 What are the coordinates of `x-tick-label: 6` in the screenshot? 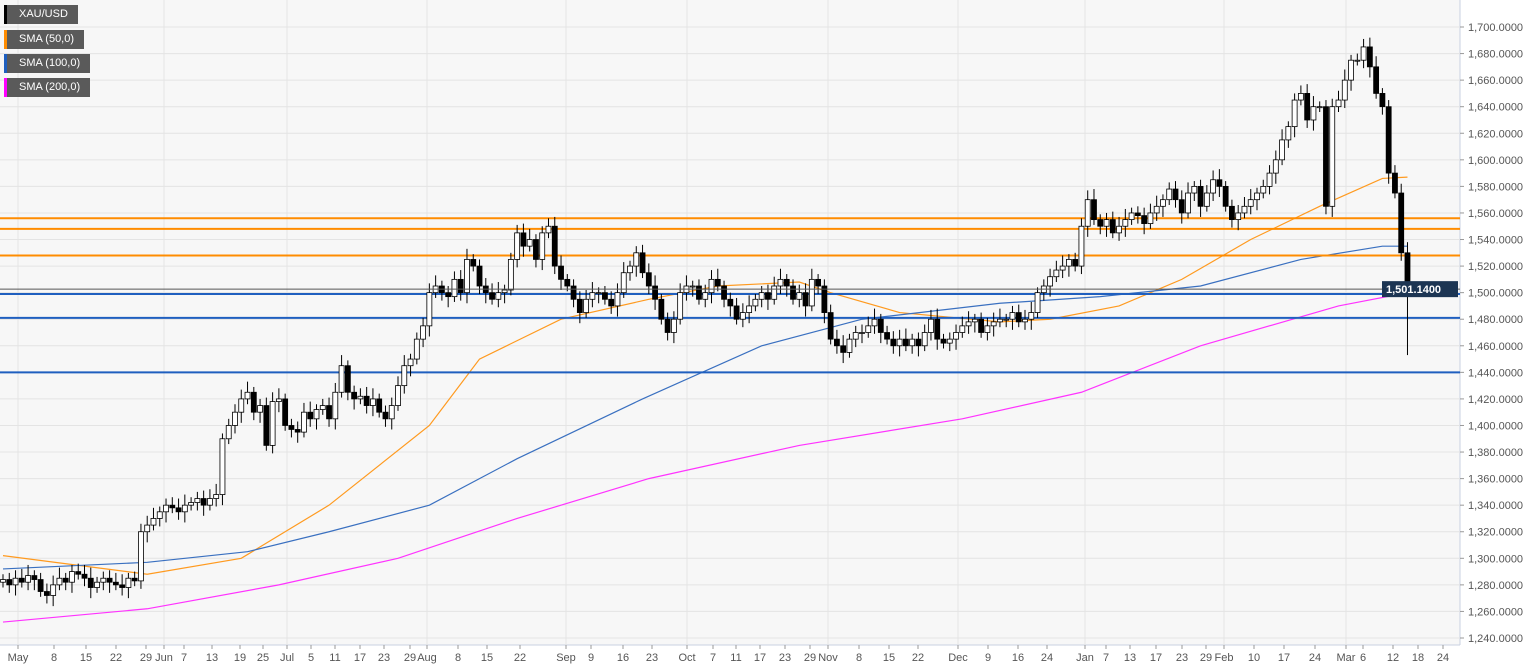 It's located at (1363, 658).